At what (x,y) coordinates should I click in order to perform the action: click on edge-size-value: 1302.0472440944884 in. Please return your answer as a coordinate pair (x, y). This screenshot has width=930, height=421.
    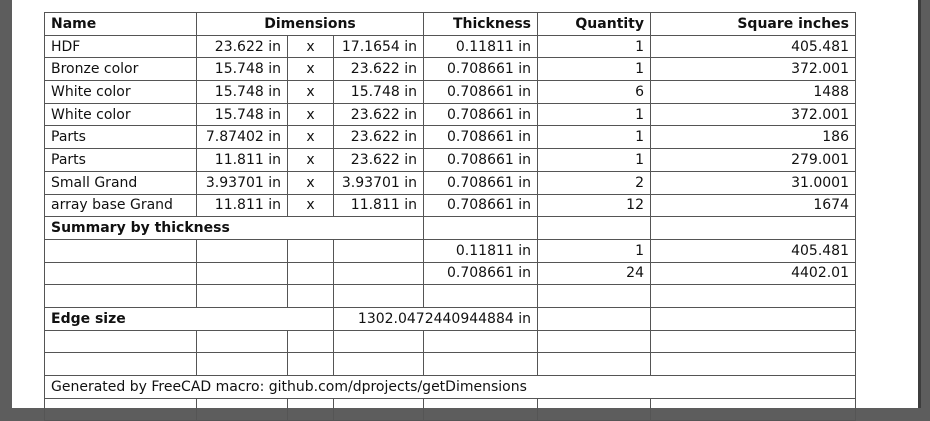
    Looking at the image, I should click on (435, 318).